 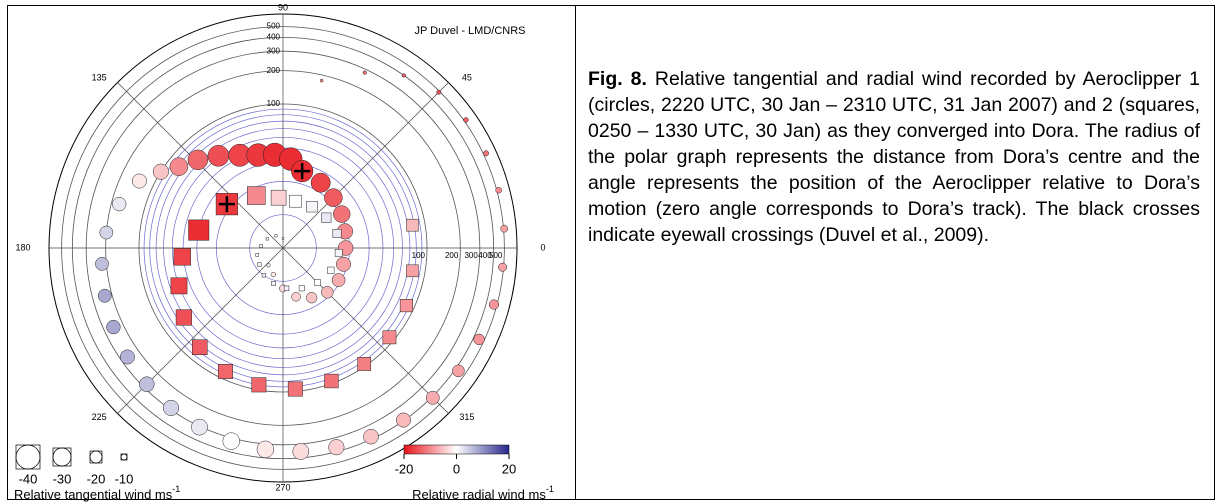 What do you see at coordinates (99, 78) in the screenshot?
I see `theta-tick-label: 135` at bounding box center [99, 78].